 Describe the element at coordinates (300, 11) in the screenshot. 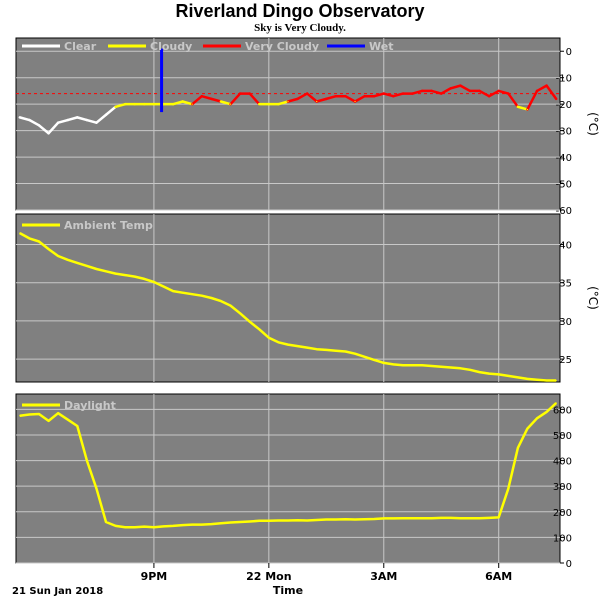

I see `chart-title: Riverland Dingo Observatory` at that location.